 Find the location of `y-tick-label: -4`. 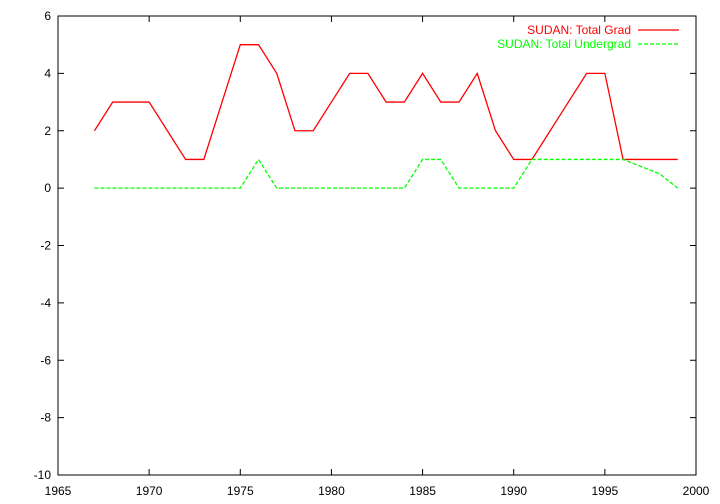

y-tick-label: -4 is located at coordinates (45, 303).